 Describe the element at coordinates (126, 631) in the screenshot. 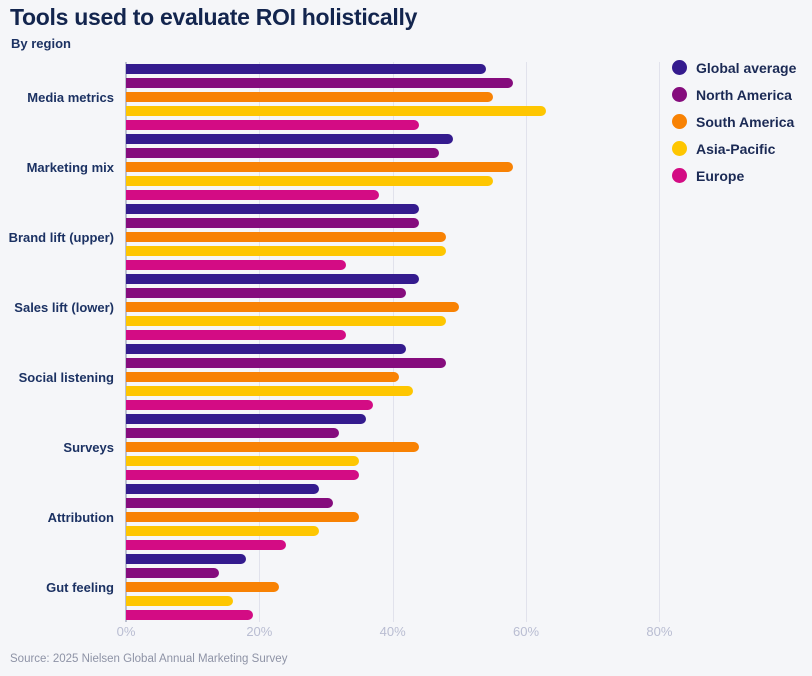

I see `x-tick-label: 0%` at that location.